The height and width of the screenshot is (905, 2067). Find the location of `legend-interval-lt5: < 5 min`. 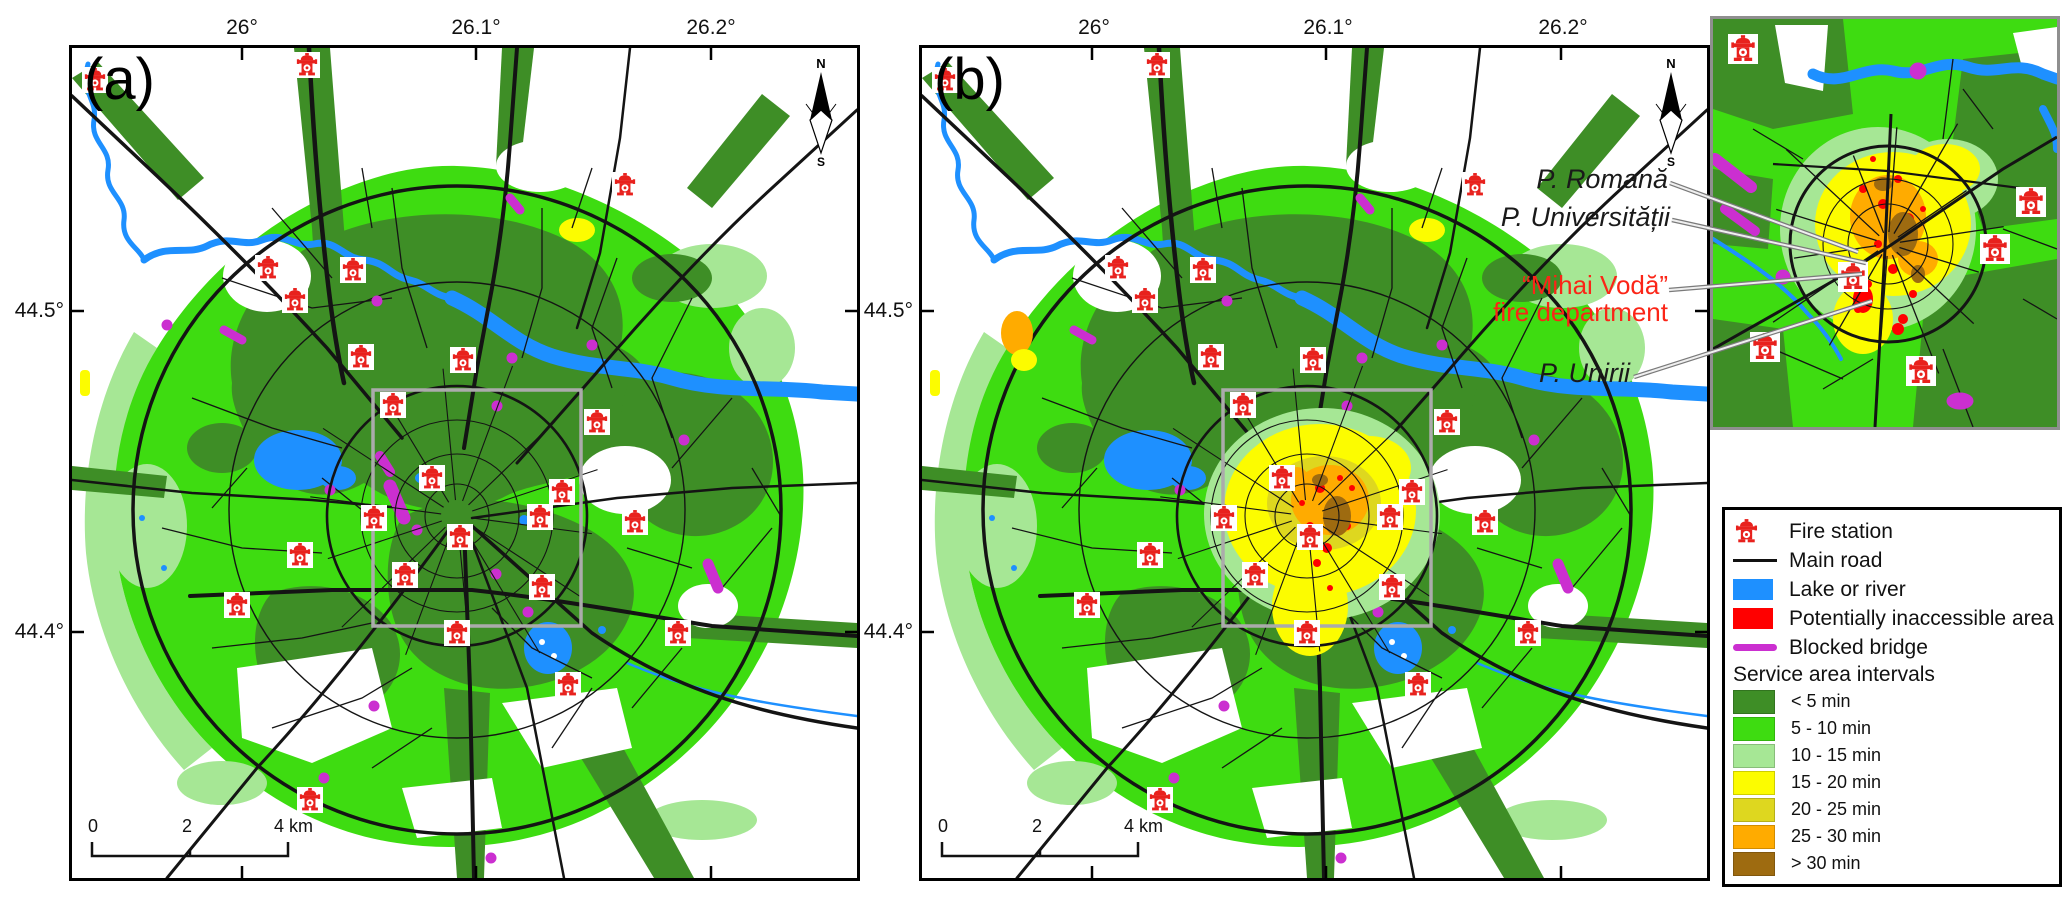

legend-interval-lt5: < 5 min is located at coordinates (1896, 701).